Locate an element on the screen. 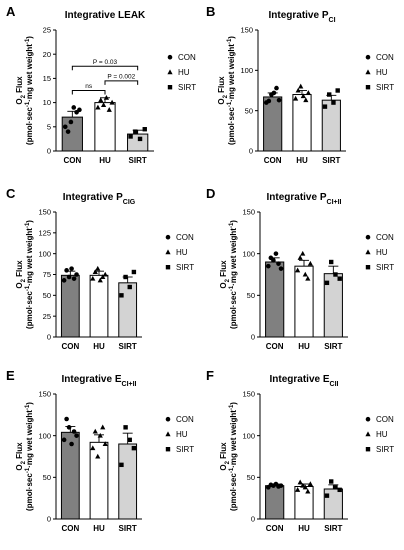  panel-title: Integrative LEAK is located at coordinates (105, 15).